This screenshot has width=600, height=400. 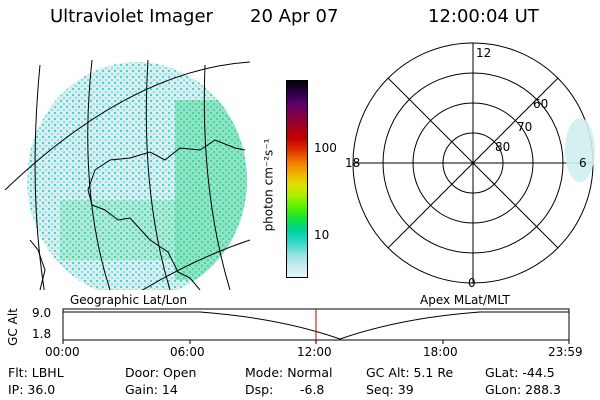 What do you see at coordinates (520, 372) in the screenshot?
I see `glat-status: GLat: -44.5` at bounding box center [520, 372].